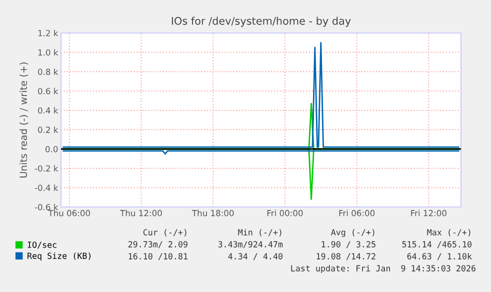  What do you see at coordinates (285, 213) in the screenshot?
I see `x-tick-label: Fri 00:00` at bounding box center [285, 213].